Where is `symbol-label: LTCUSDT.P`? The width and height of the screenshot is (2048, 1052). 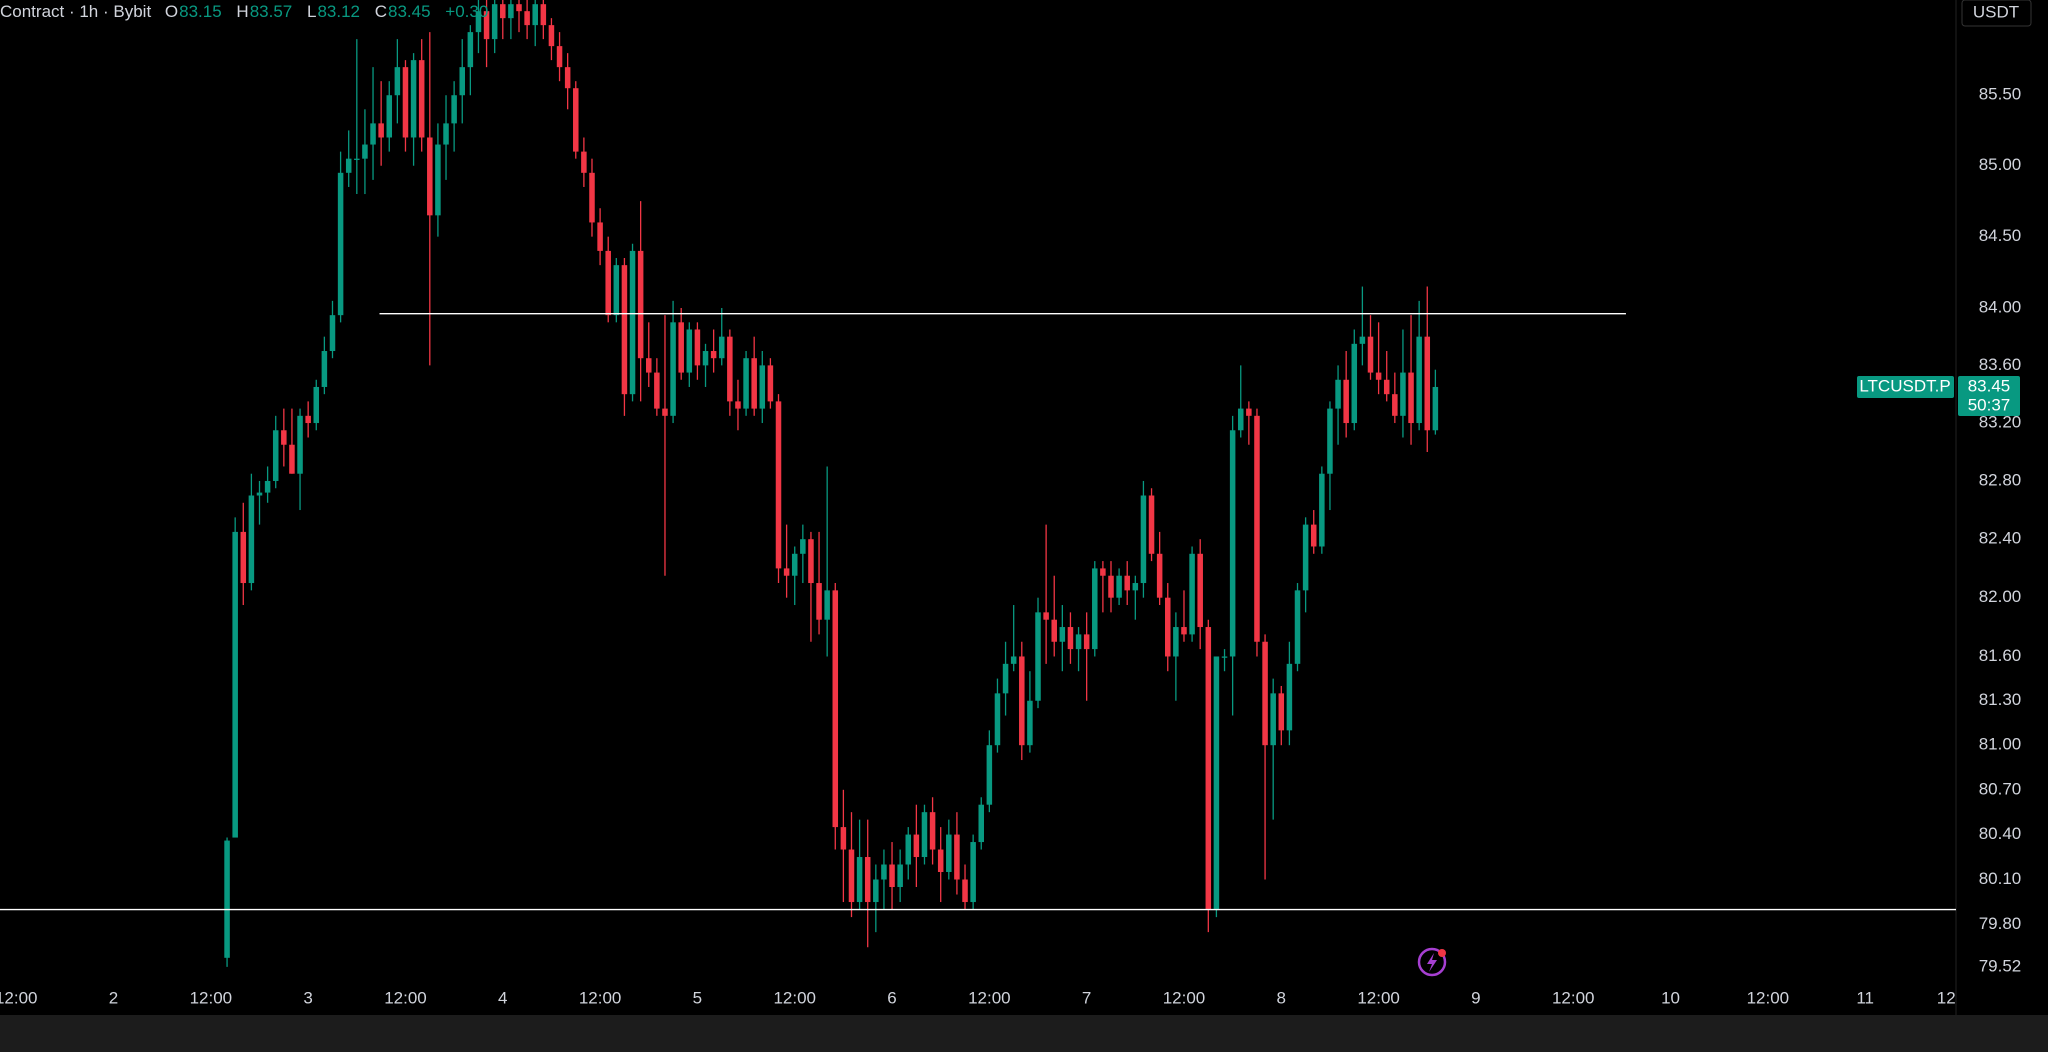 symbol-label: LTCUSDT.P is located at coordinates (1904, 385).